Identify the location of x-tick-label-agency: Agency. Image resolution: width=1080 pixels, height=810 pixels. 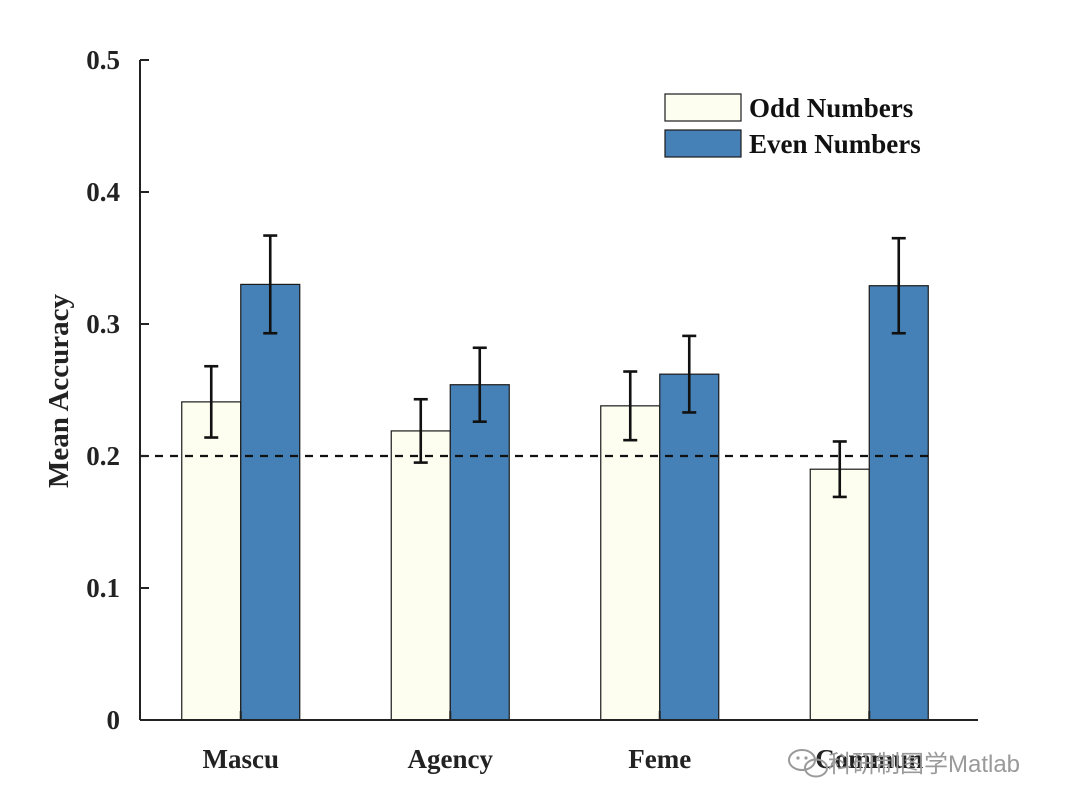
(451, 759).